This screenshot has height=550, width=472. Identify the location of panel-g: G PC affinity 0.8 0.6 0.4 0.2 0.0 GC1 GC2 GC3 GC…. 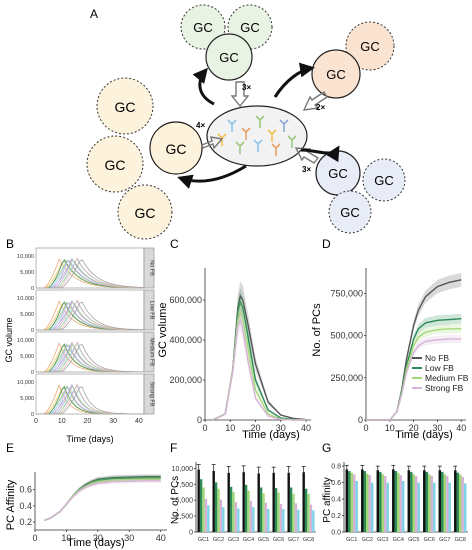
(395, 492).